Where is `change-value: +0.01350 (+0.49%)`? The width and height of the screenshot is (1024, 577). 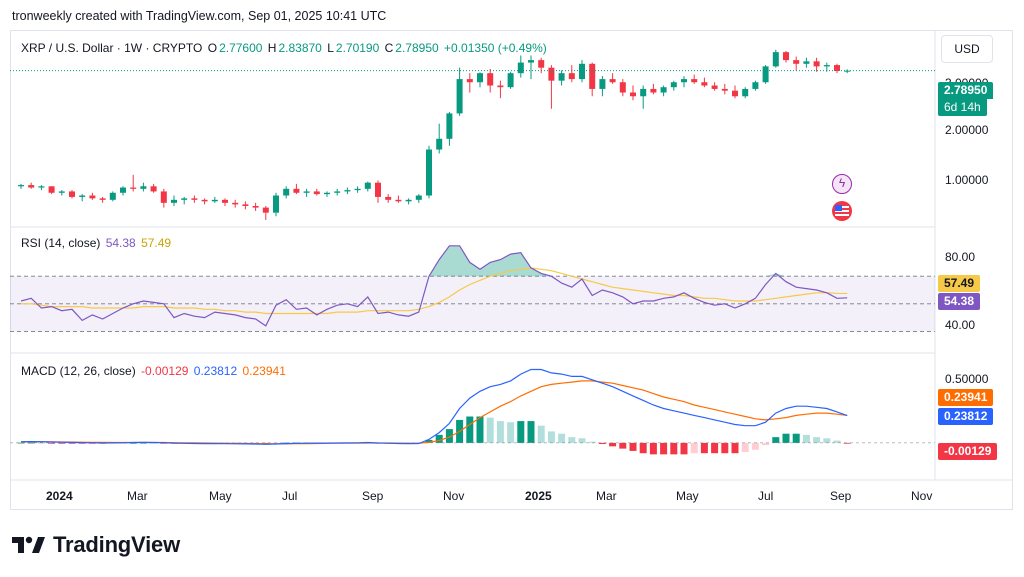 change-value: +0.01350 (+0.49%) is located at coordinates (495, 48).